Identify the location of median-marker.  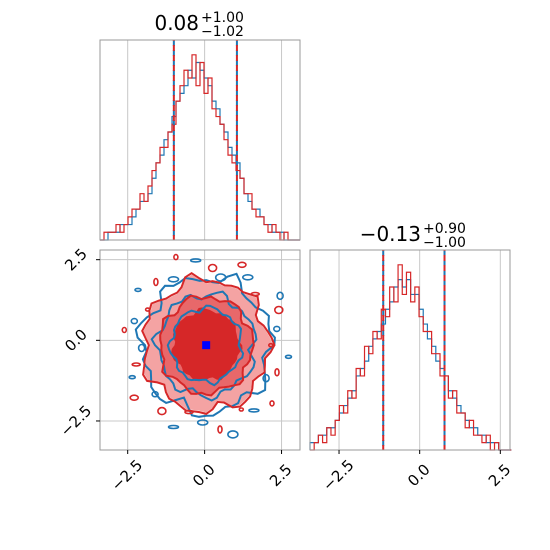
(206, 345).